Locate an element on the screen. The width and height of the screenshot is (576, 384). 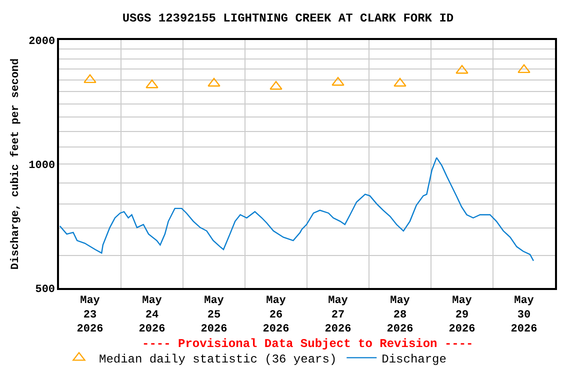
x-tick-label: May 29 2026 is located at coordinates (462, 315).